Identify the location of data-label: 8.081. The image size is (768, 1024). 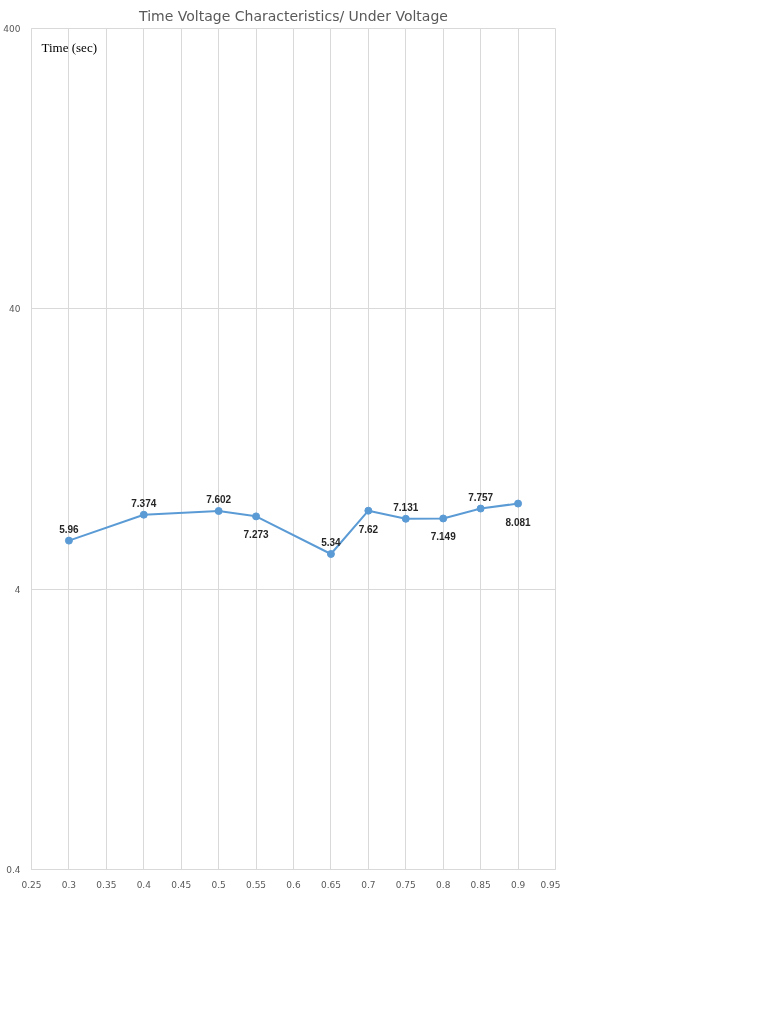
(518, 522).